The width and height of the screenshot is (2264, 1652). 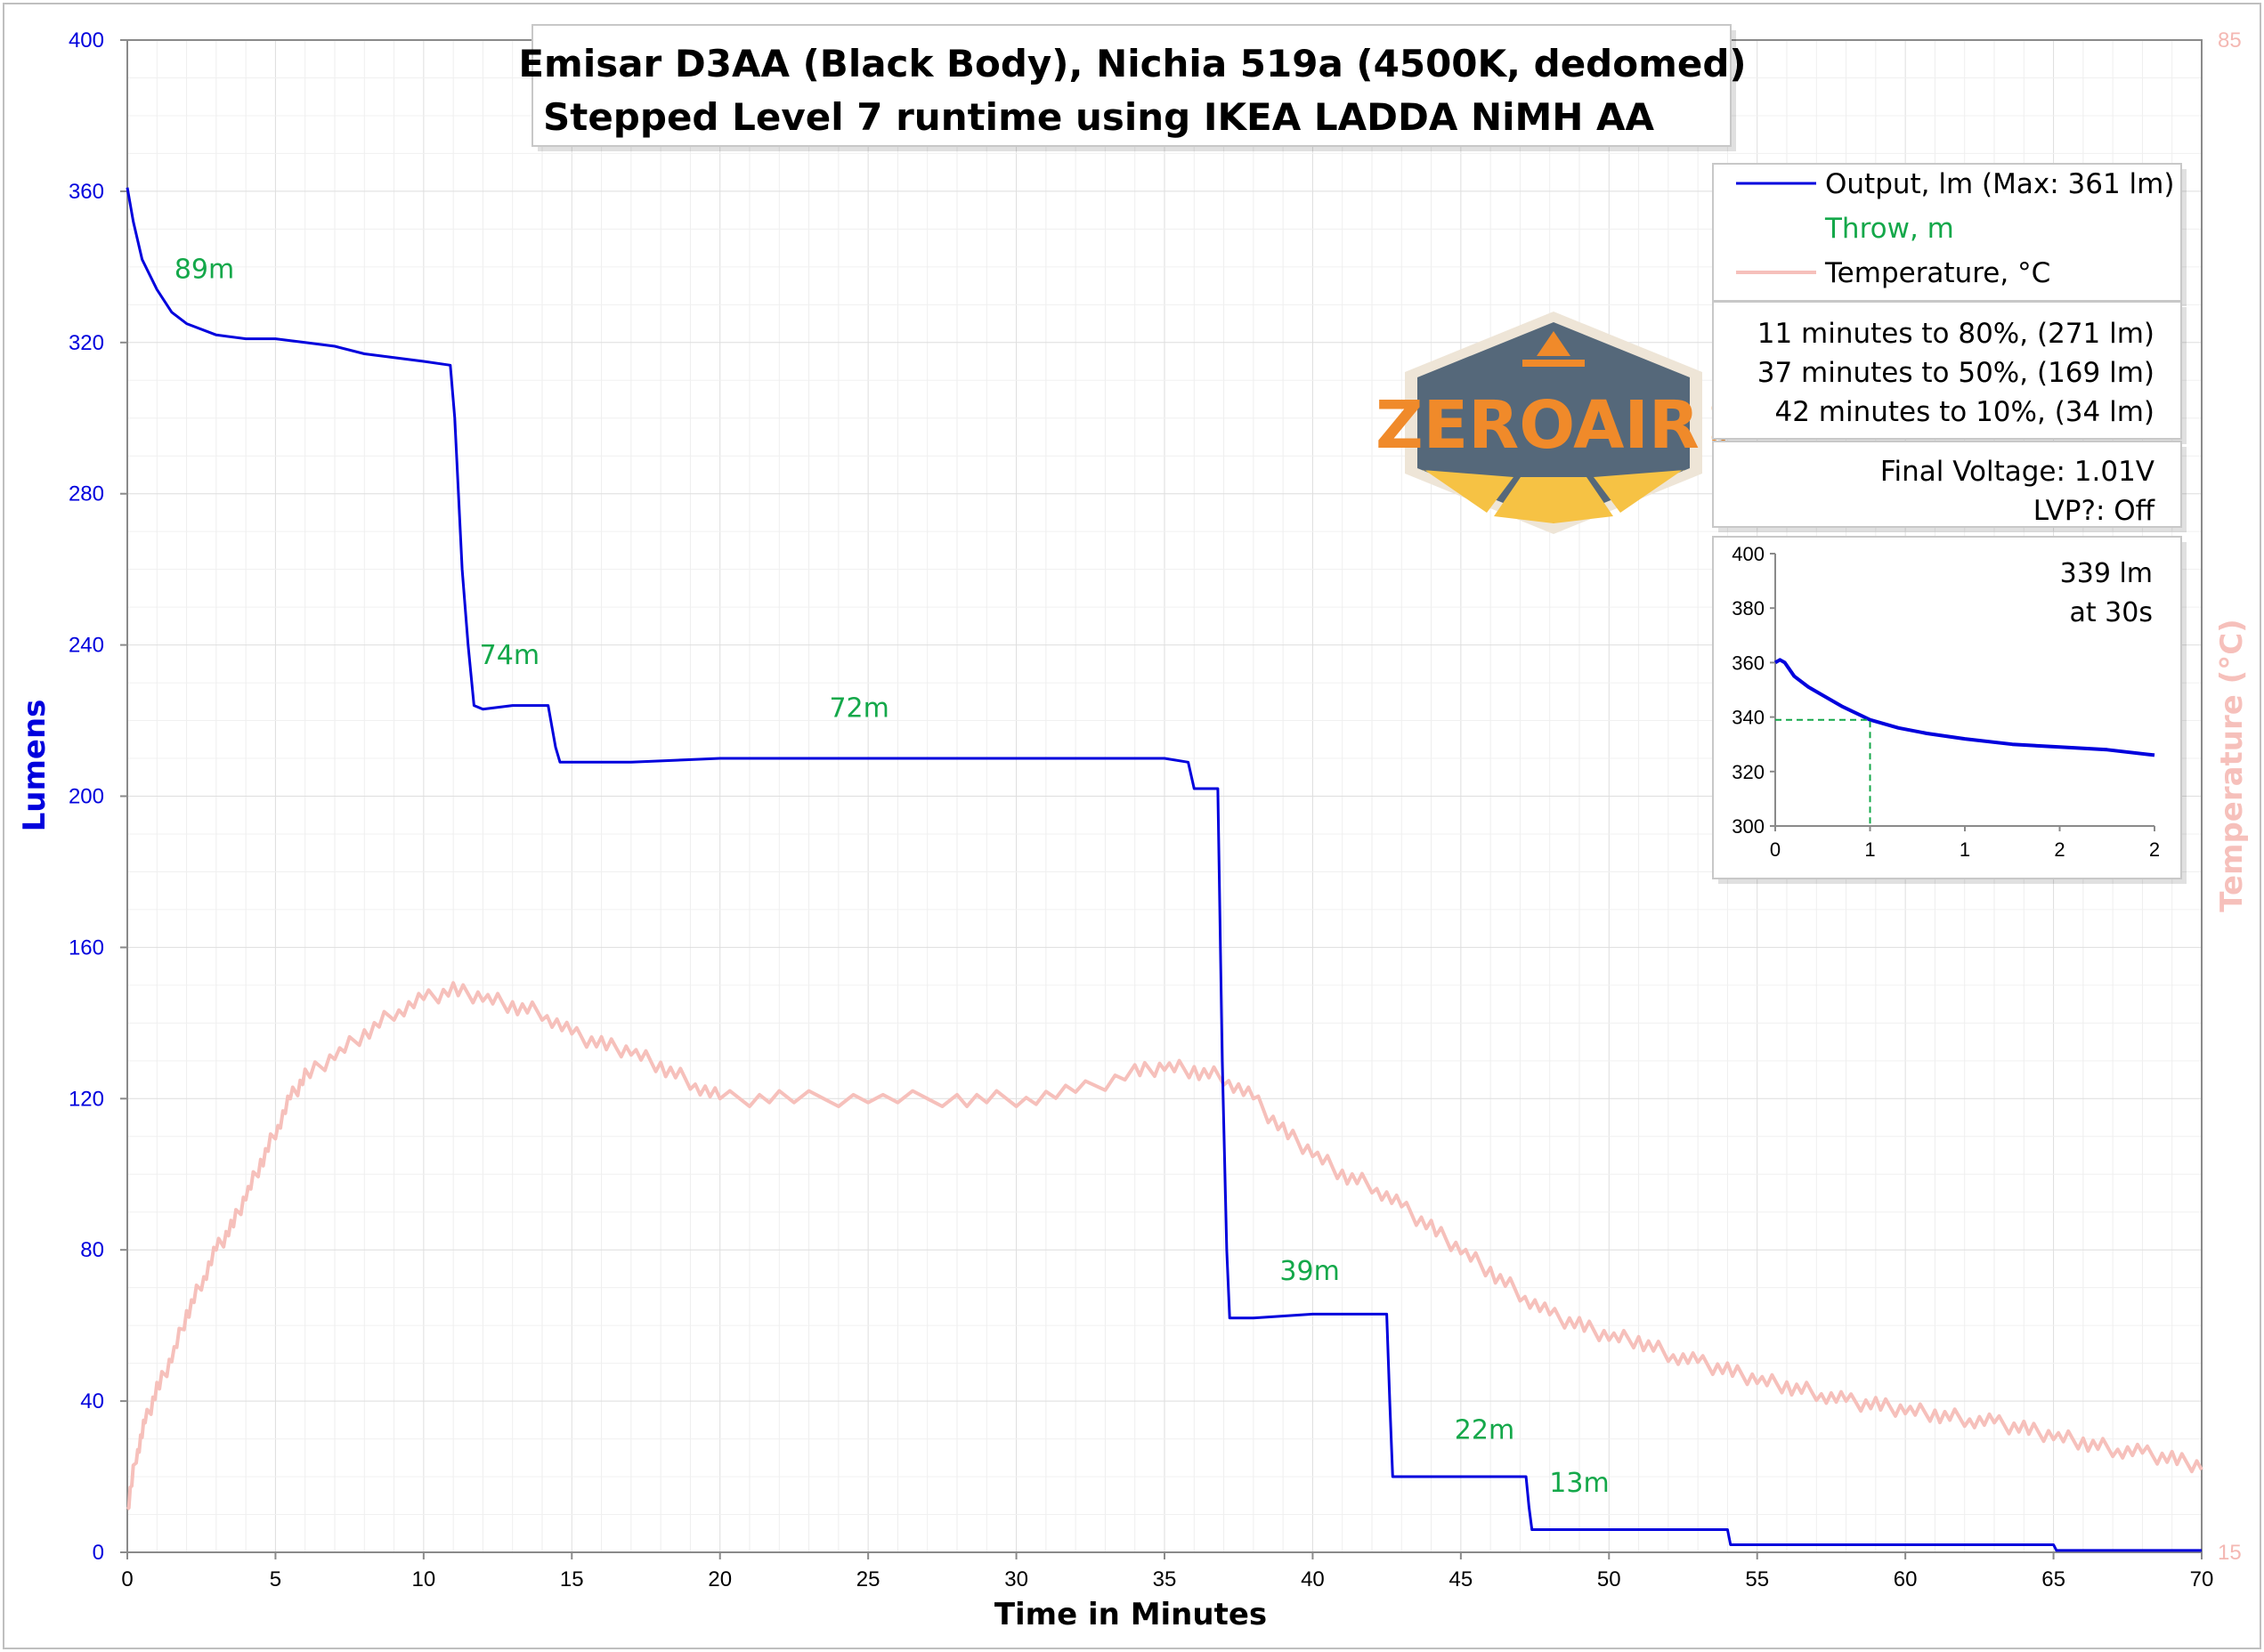 I want to click on zeroair-logo: ZEROAIR ORG, so click(x=1552, y=423).